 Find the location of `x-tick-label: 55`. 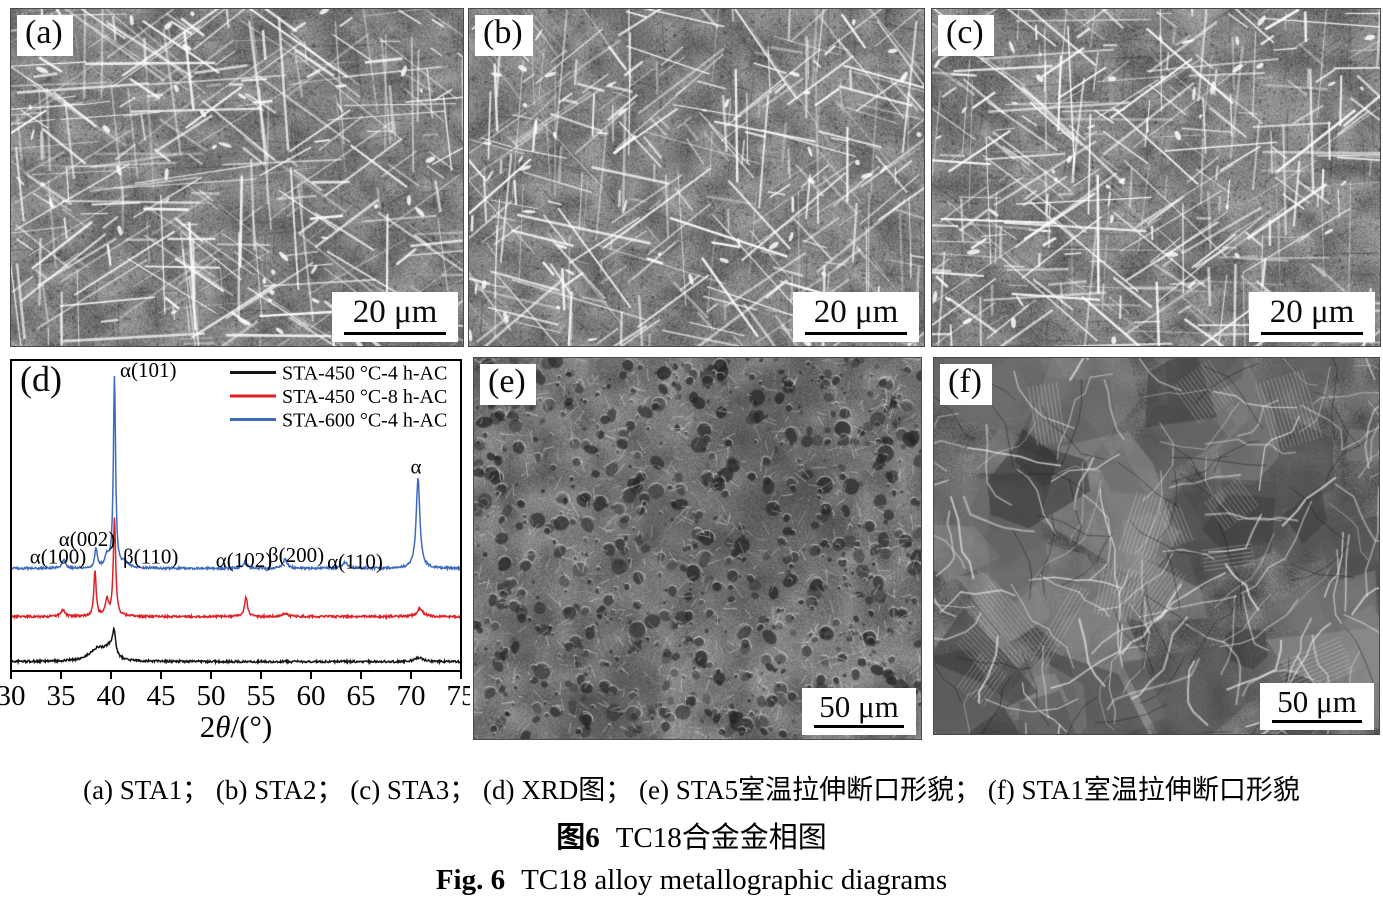

x-tick-label: 55 is located at coordinates (261, 696).